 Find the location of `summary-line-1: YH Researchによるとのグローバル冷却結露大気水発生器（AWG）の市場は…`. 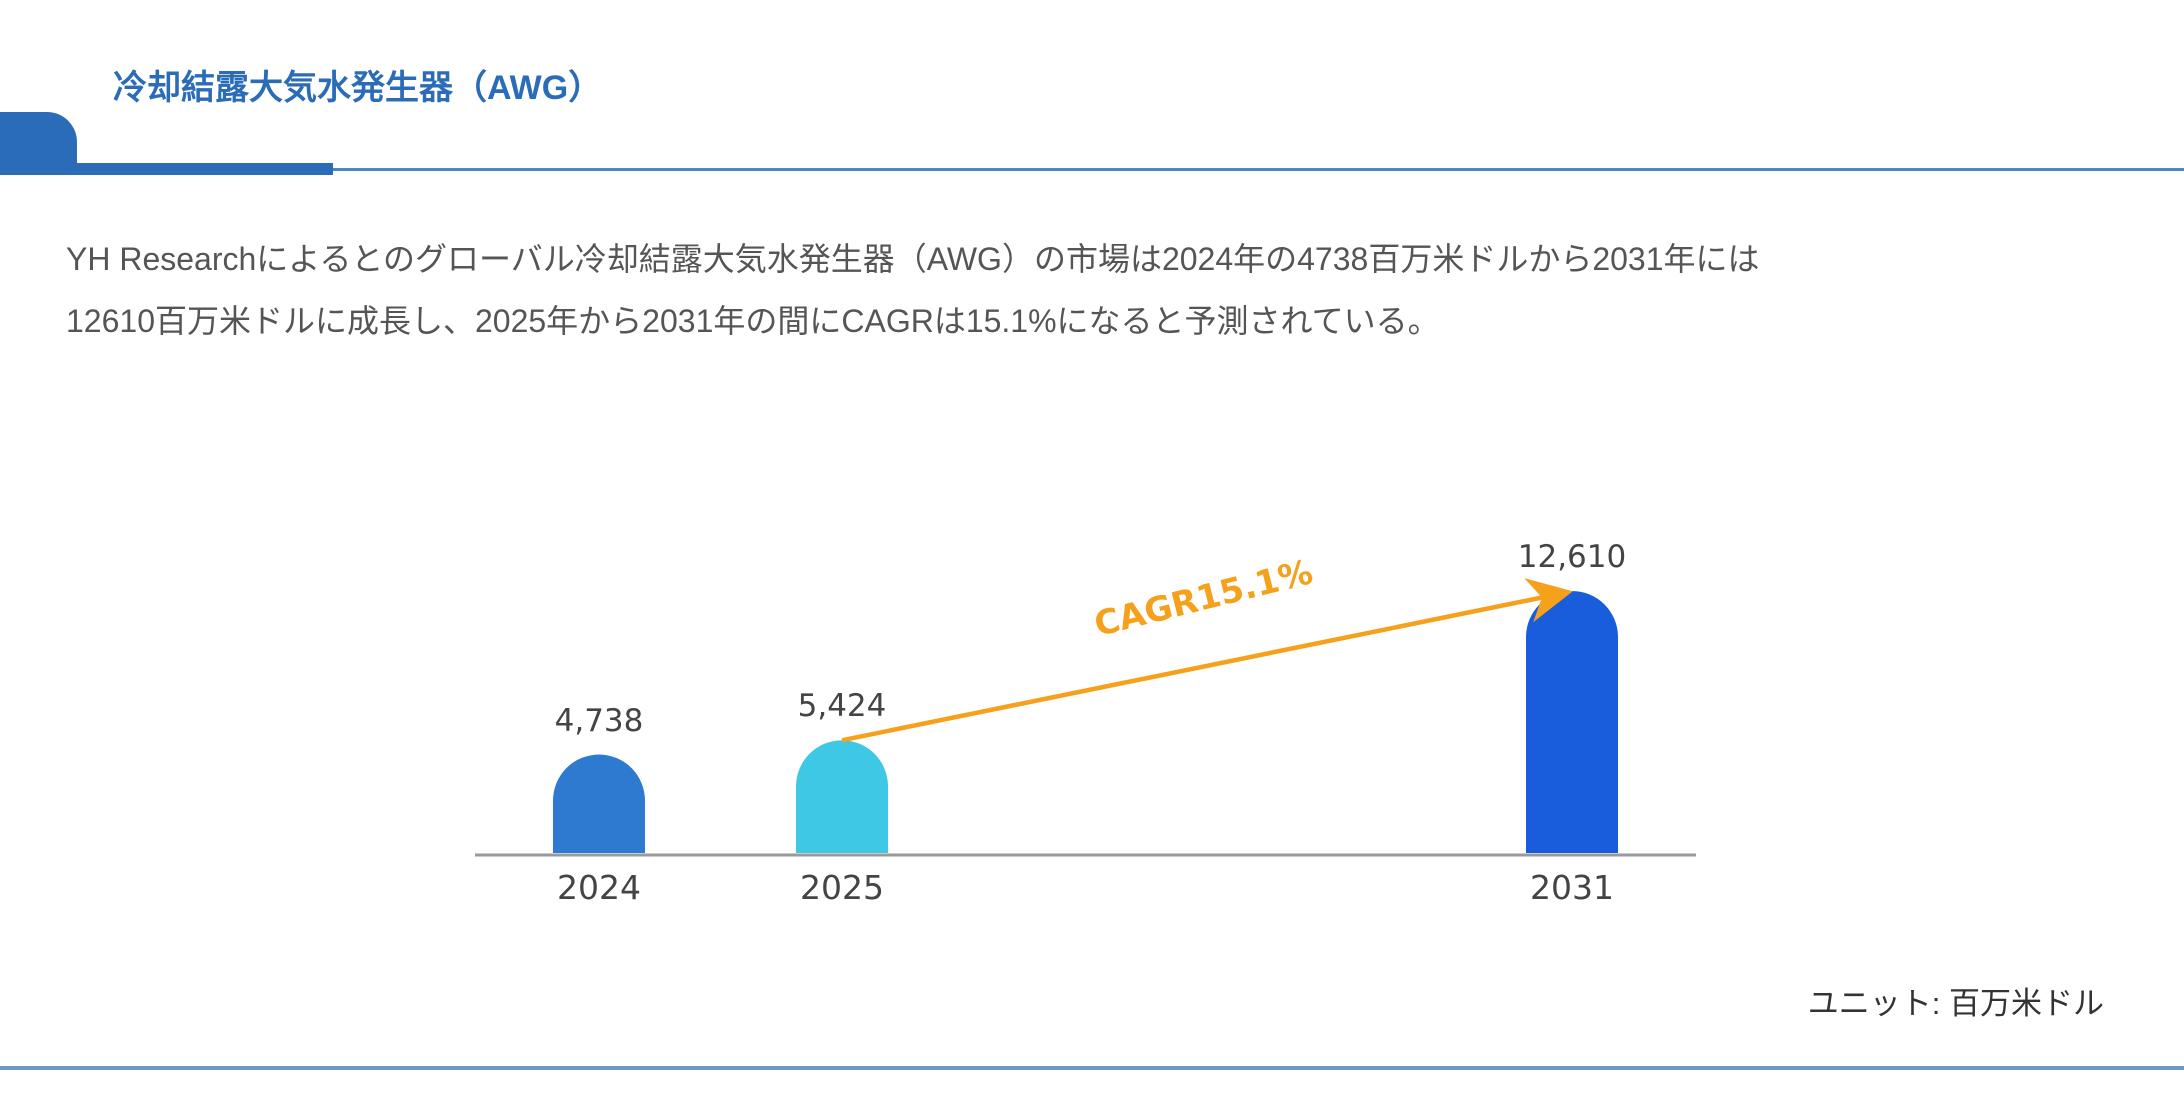

summary-line-1: YH Researchによるとのグローバル冷却結露大気水発生器（AWG）の市場は… is located at coordinates (913, 259).